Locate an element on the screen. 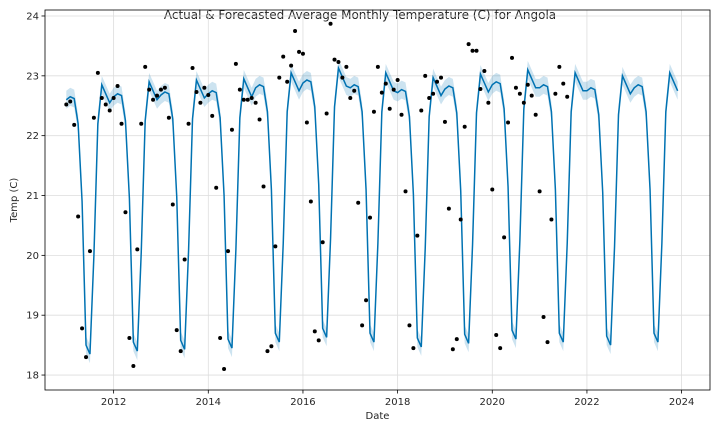 The width and height of the screenshot is (720, 432). y-tick-label: 21 is located at coordinates (32, 196).